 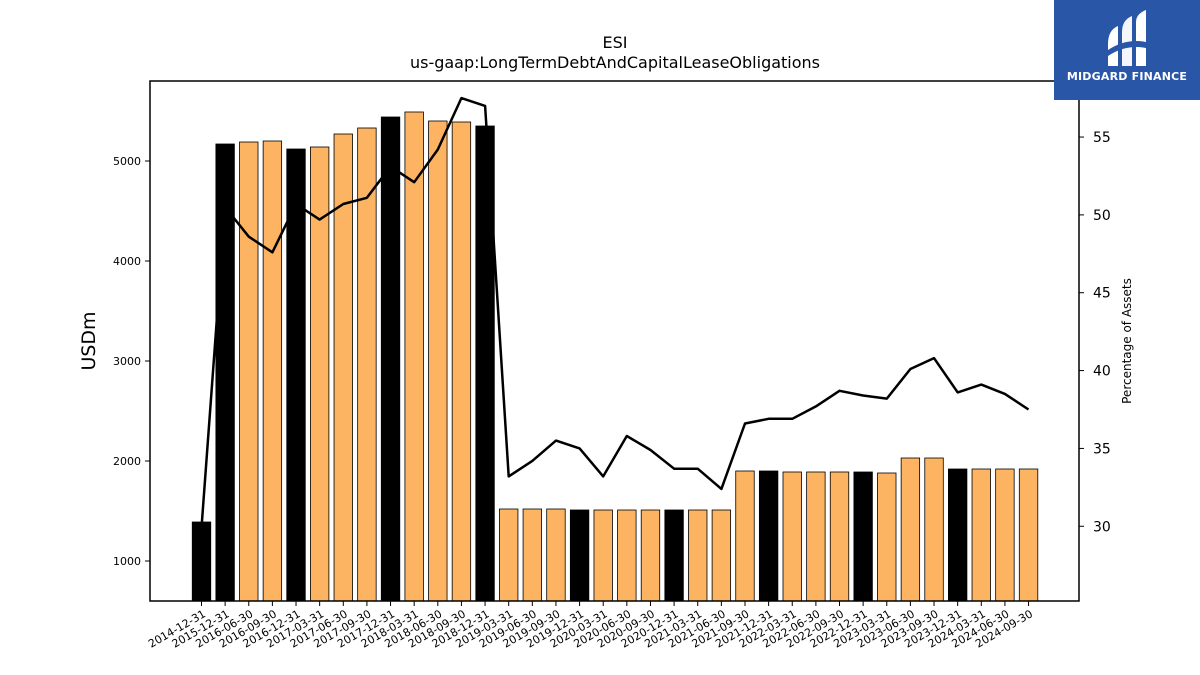 I want to click on y2-tick-label: 40, so click(x=1102, y=372).